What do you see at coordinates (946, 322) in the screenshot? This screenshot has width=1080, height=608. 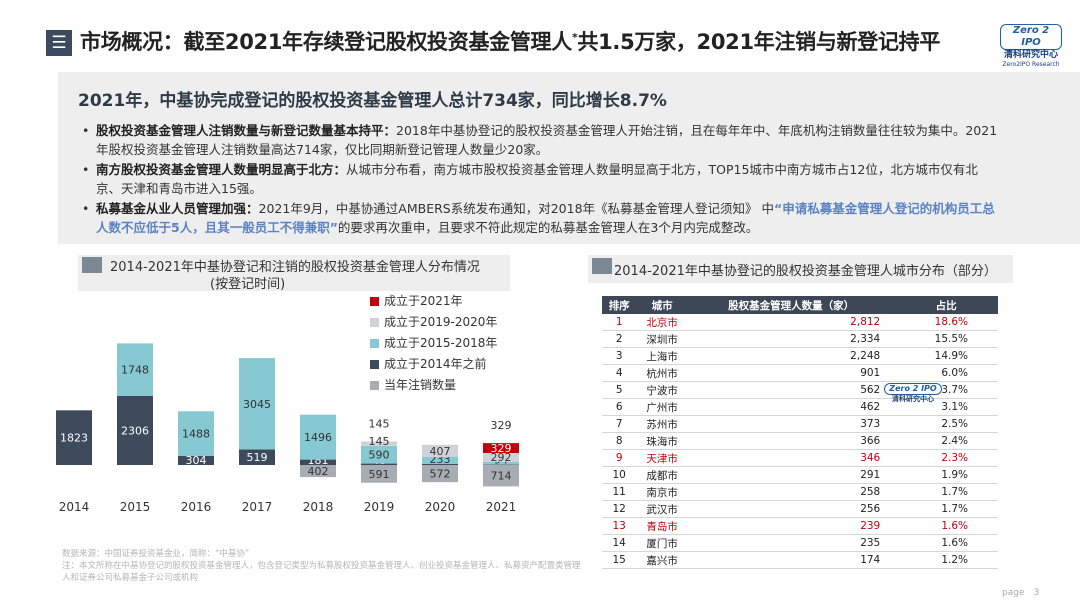 I see `table-cell: 18.6%` at bounding box center [946, 322].